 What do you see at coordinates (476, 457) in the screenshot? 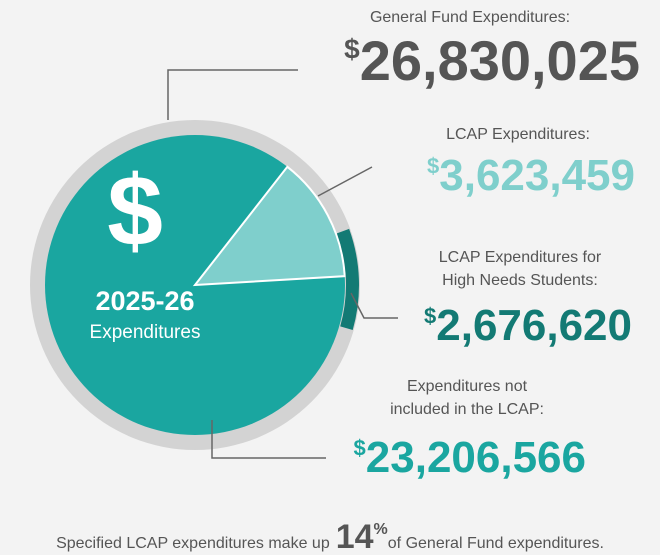
I see `value-text: 23,206,566` at bounding box center [476, 457].